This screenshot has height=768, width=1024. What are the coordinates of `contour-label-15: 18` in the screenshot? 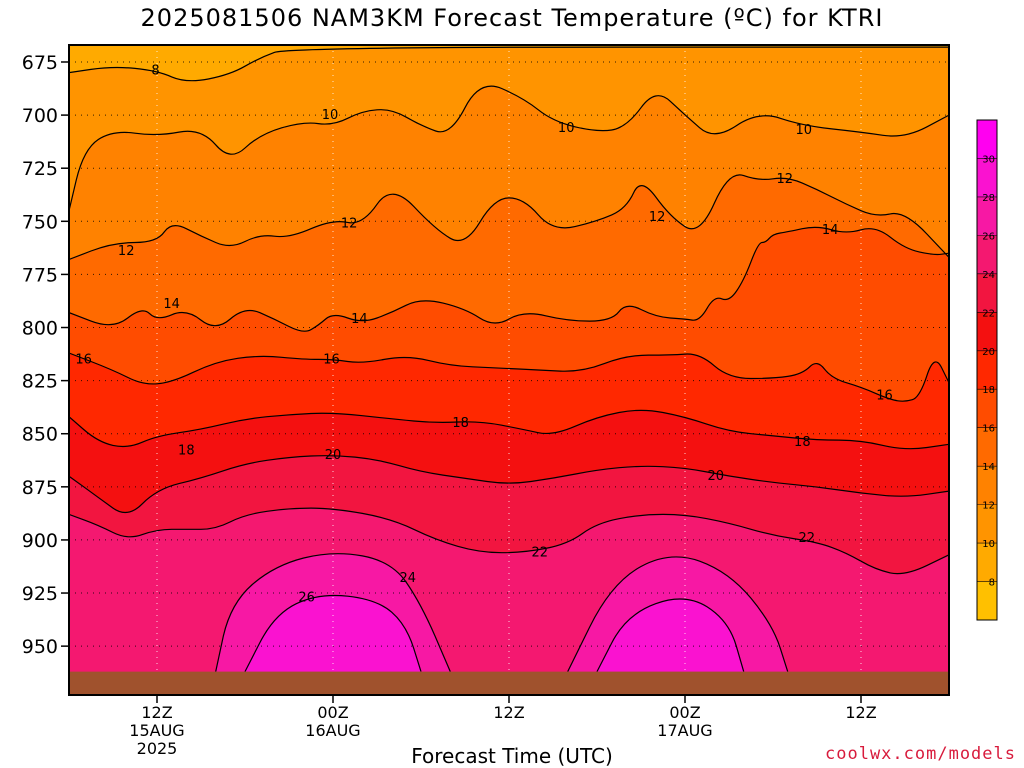 It's located at (460, 423).